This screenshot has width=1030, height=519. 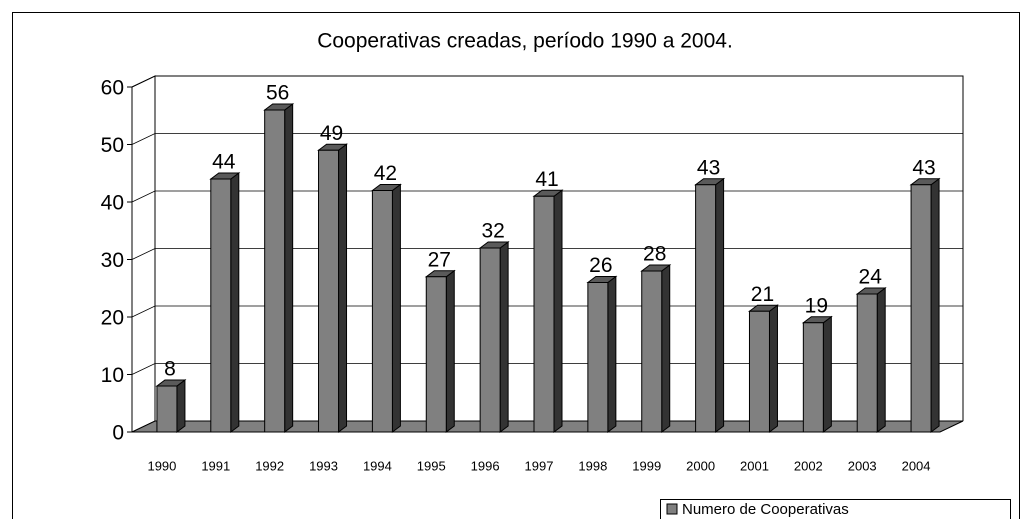 What do you see at coordinates (754, 465) in the screenshot?
I see `x-tick-label: 2001` at bounding box center [754, 465].